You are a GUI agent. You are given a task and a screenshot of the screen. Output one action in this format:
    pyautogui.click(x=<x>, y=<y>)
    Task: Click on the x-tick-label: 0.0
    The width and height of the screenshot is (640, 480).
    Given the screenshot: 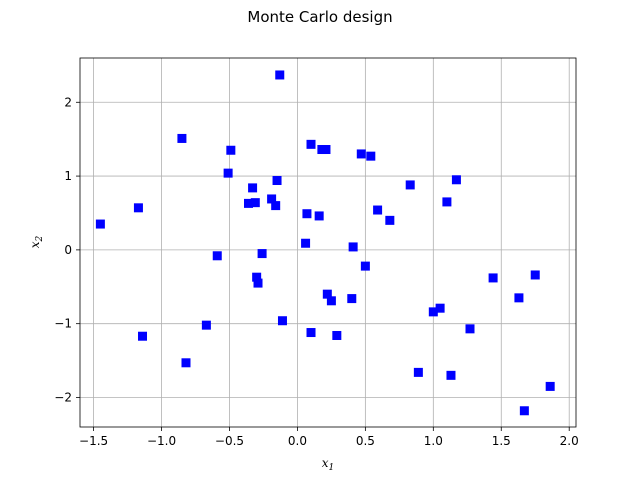 What is the action you would take?
    pyautogui.click(x=297, y=441)
    